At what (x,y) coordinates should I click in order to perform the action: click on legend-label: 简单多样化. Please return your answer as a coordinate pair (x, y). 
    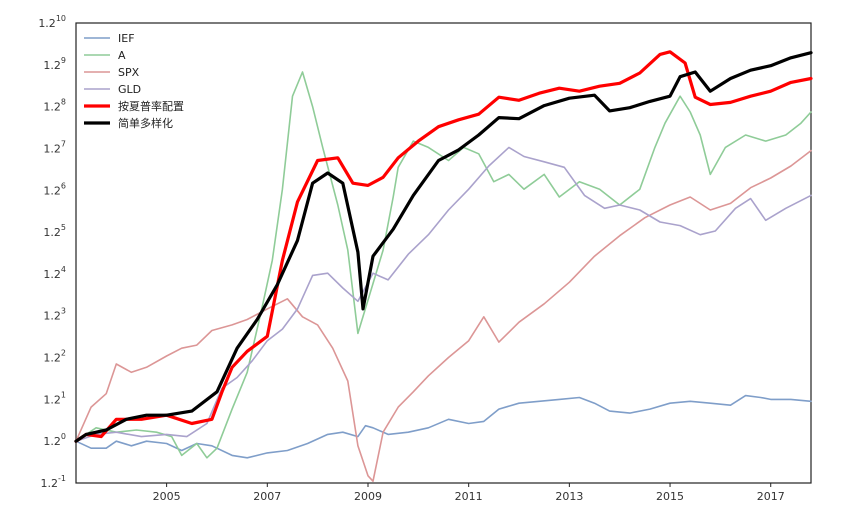
    Looking at the image, I should click on (145, 123).